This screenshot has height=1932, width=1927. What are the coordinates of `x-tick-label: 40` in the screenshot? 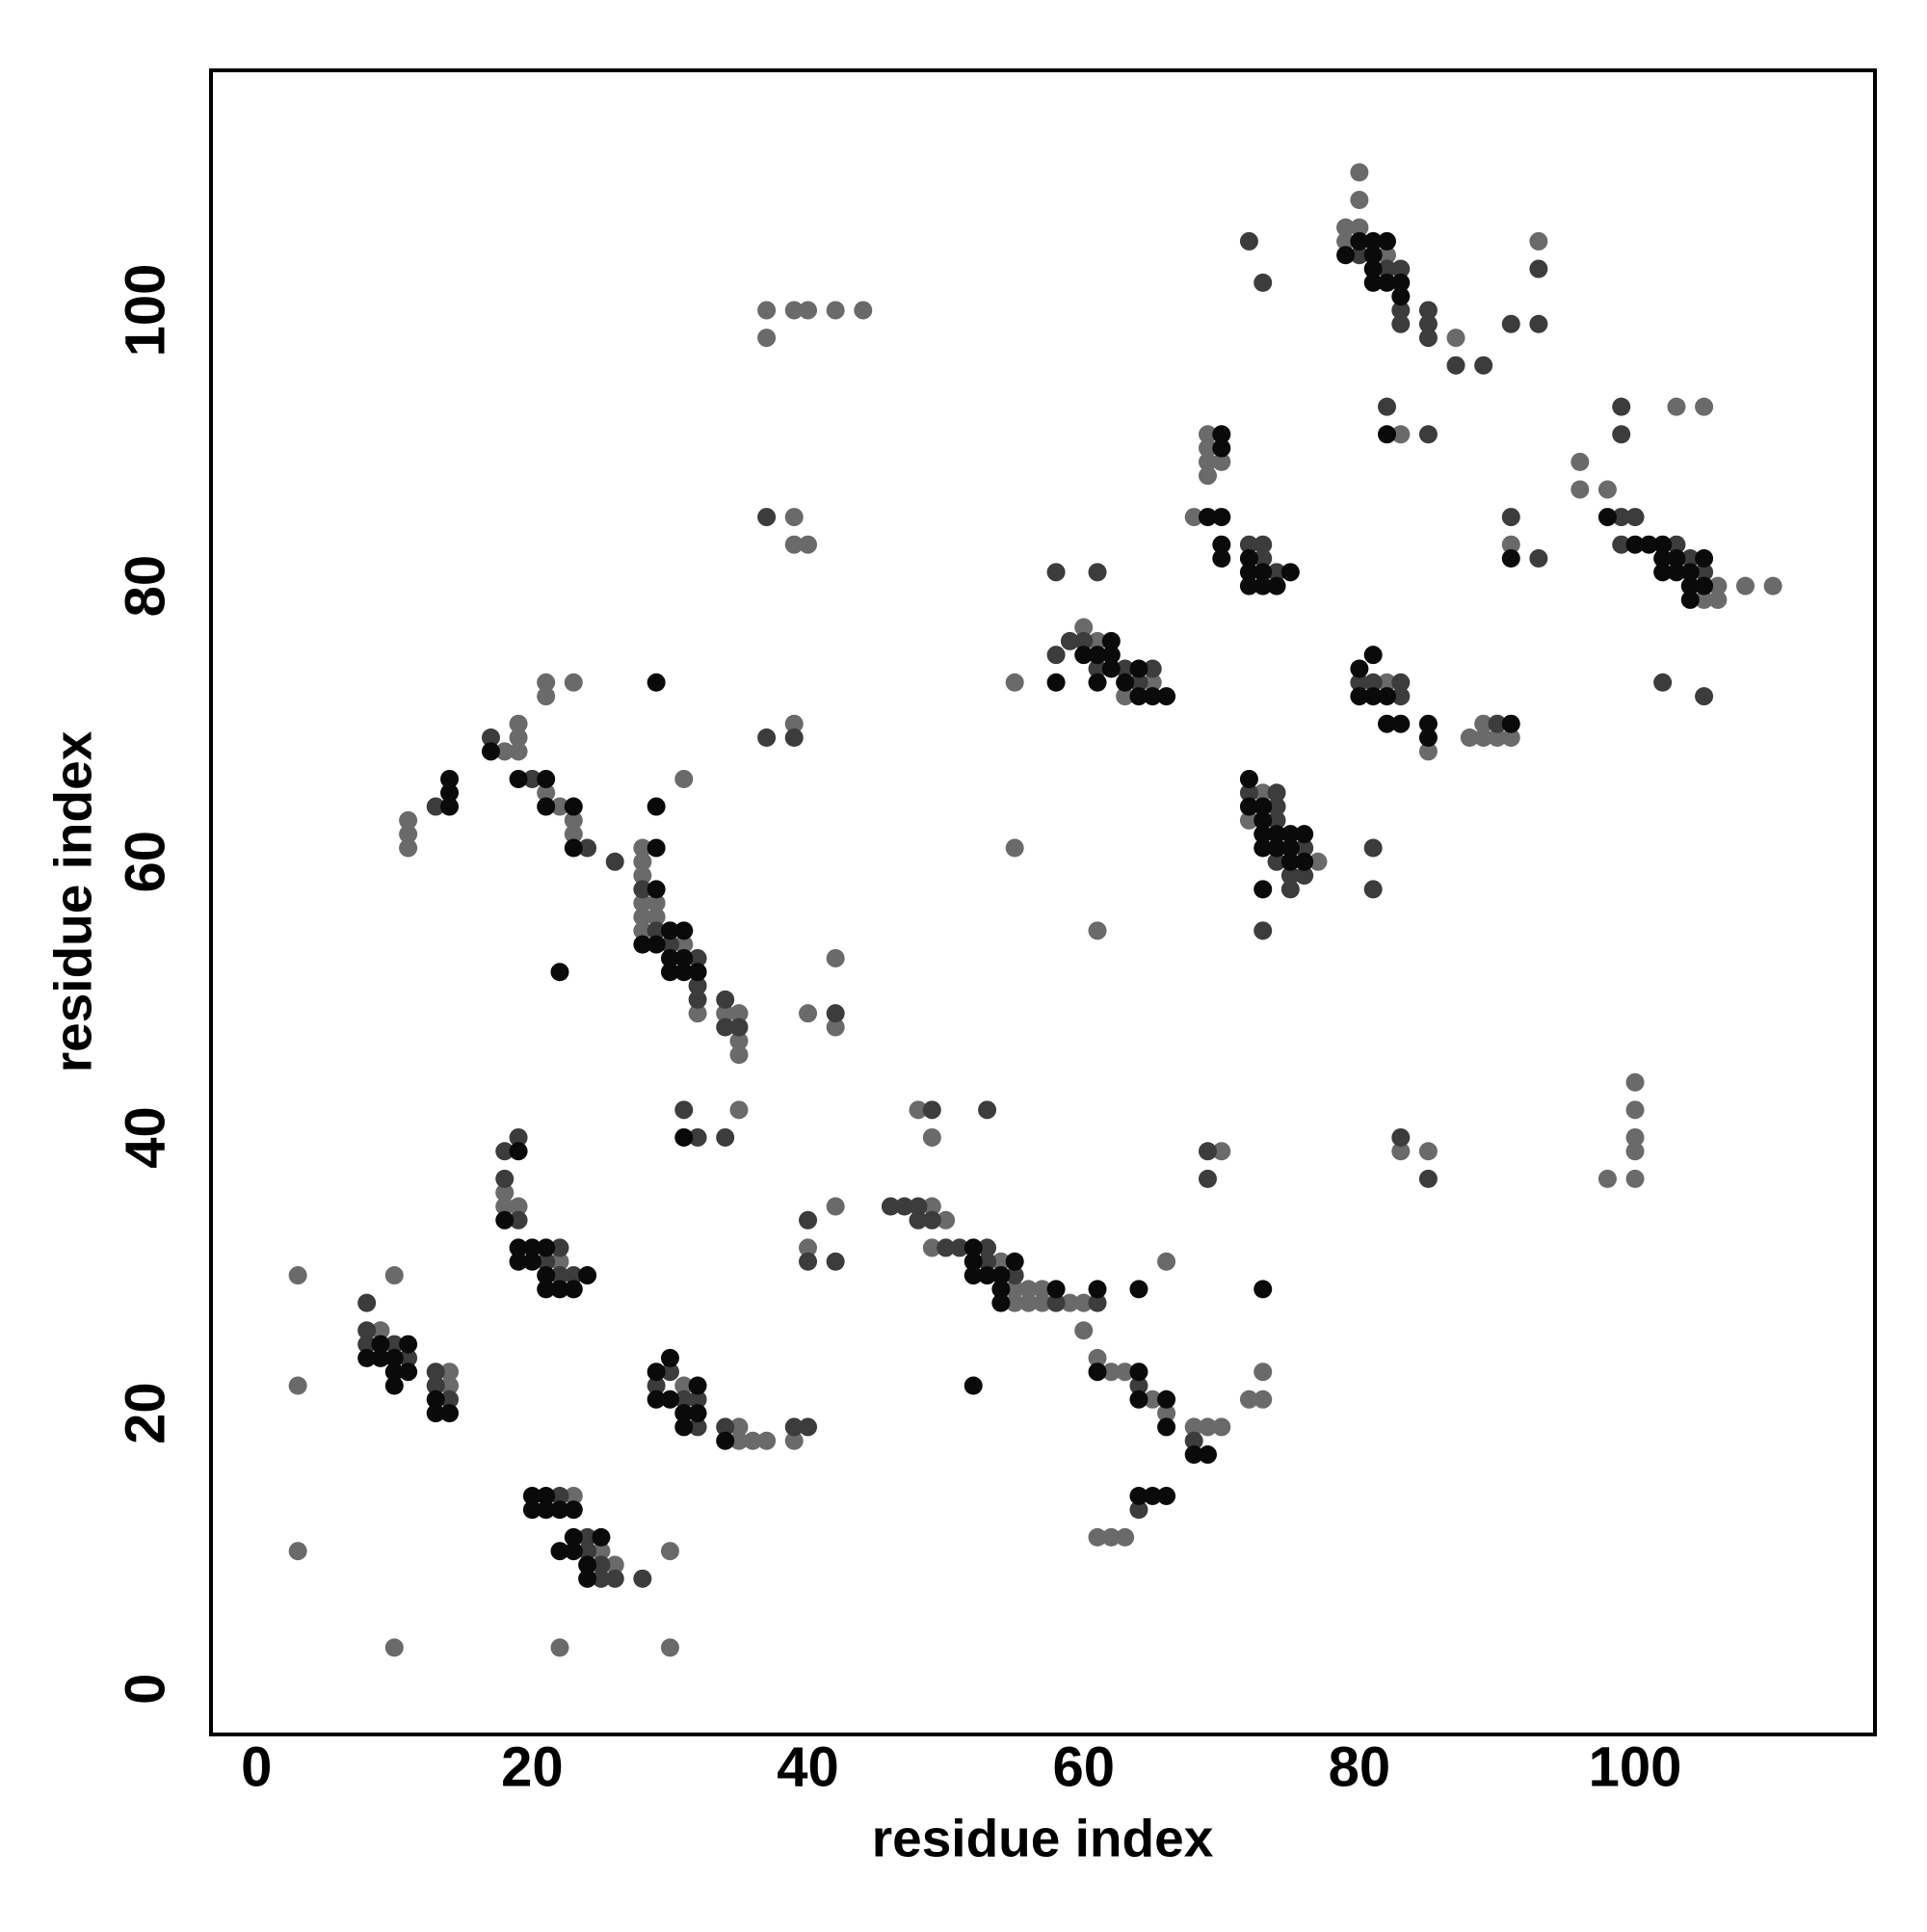 It's located at (808, 1766).